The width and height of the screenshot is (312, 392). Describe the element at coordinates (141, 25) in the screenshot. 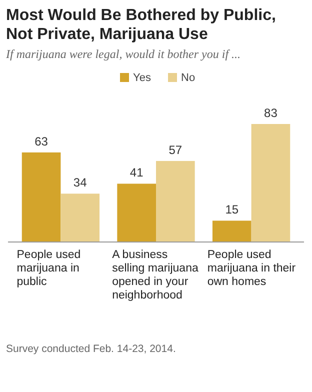

I see `chart-title: Most Would Be Bothered by Public, Not Private, Marijuana Use` at that location.